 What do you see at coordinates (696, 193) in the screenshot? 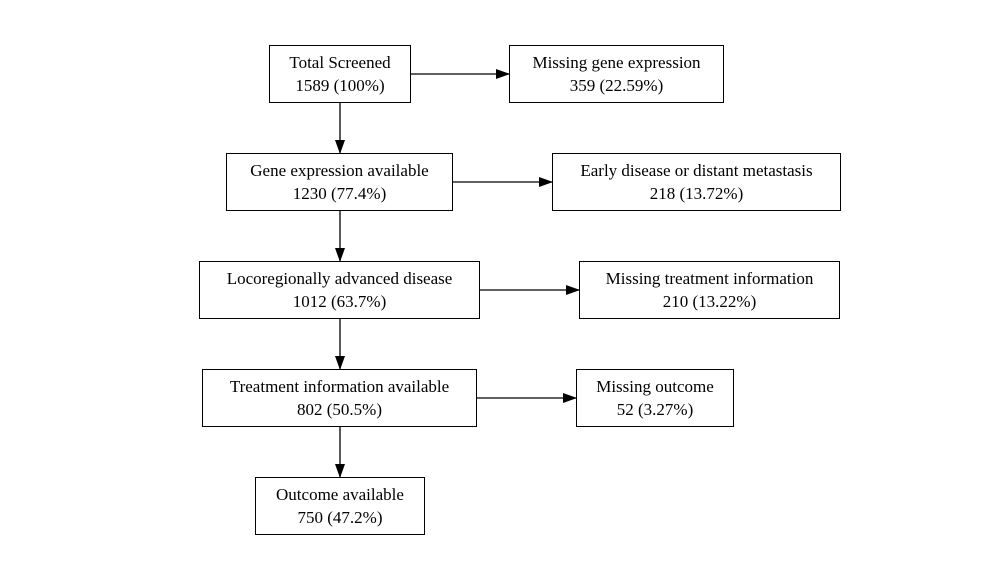
I see `node-early-disease-value: 218 (13.72%)` at bounding box center [696, 193].